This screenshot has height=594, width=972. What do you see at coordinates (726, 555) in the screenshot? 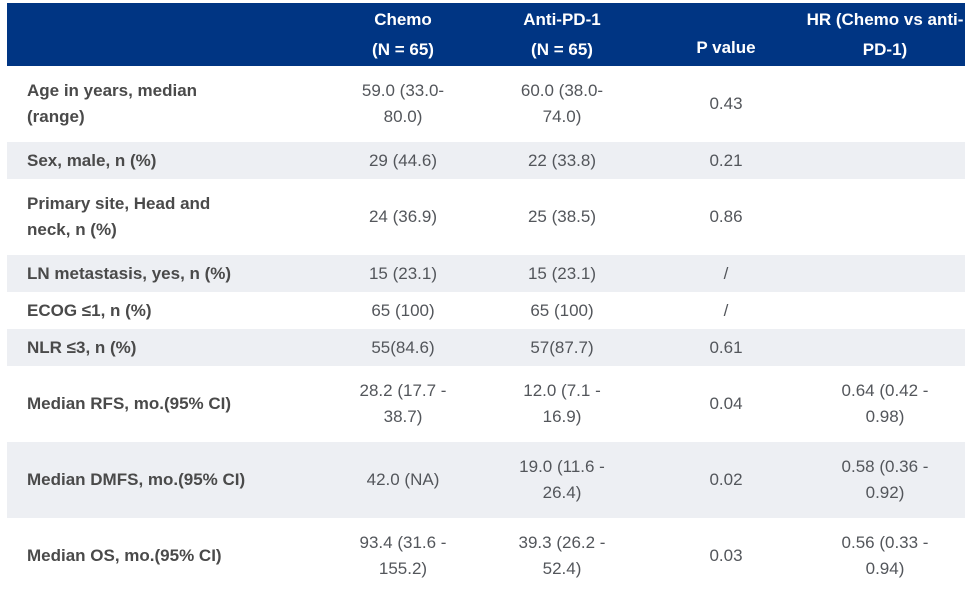
I see `cell-p-value: 0.03` at bounding box center [726, 555].